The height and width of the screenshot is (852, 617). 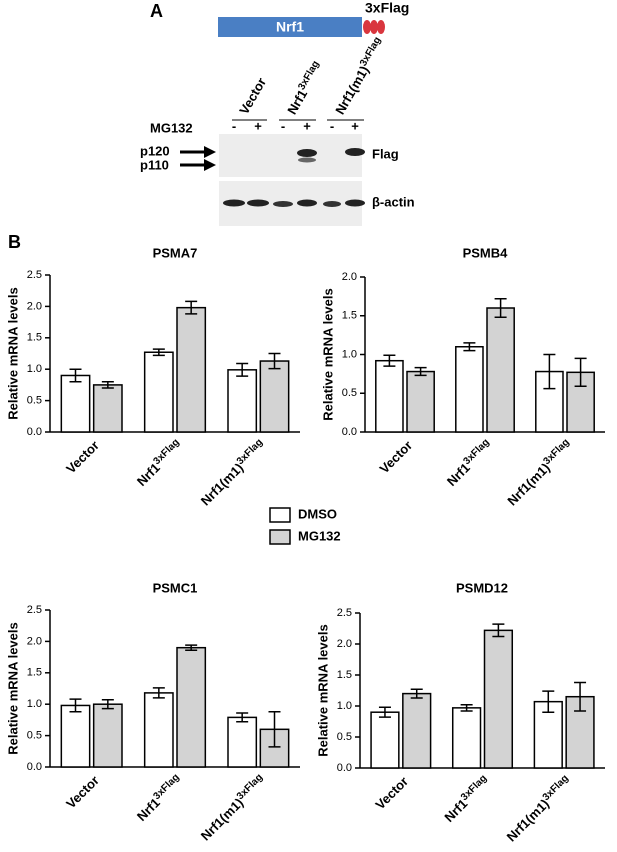 I want to click on tag-label: 3xFlag, so click(x=387, y=8).